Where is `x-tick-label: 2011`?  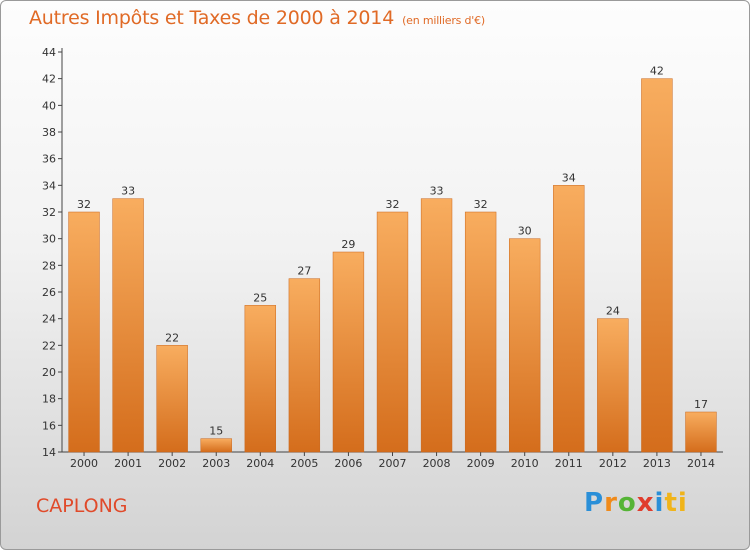
x-tick-label: 2011 is located at coordinates (569, 463).